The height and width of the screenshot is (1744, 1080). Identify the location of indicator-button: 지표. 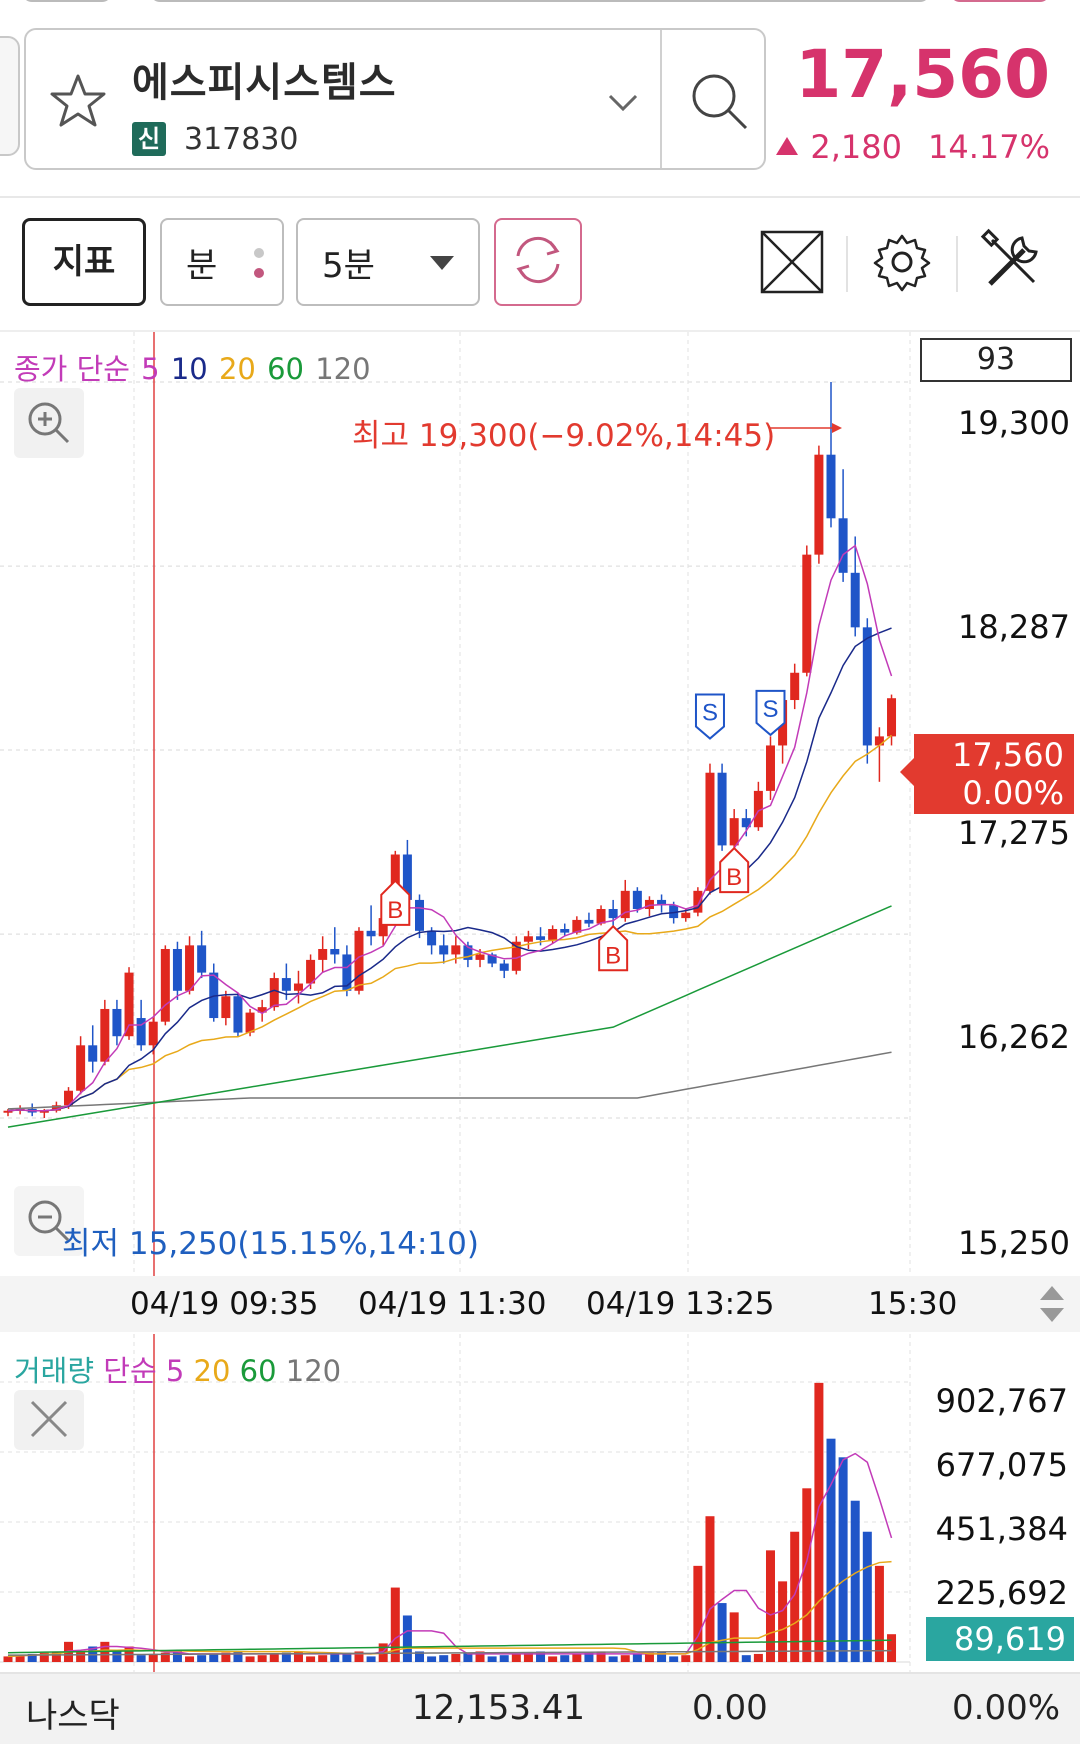
(84, 262).